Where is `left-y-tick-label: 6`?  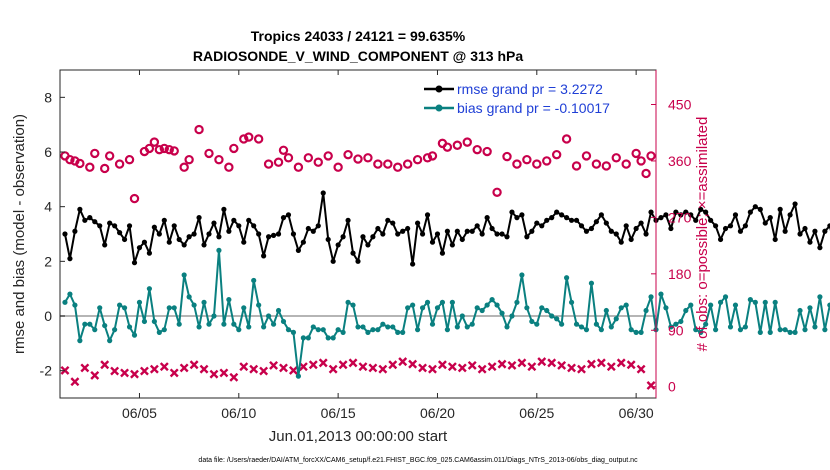 left-y-tick-label: 6 is located at coordinates (48, 152).